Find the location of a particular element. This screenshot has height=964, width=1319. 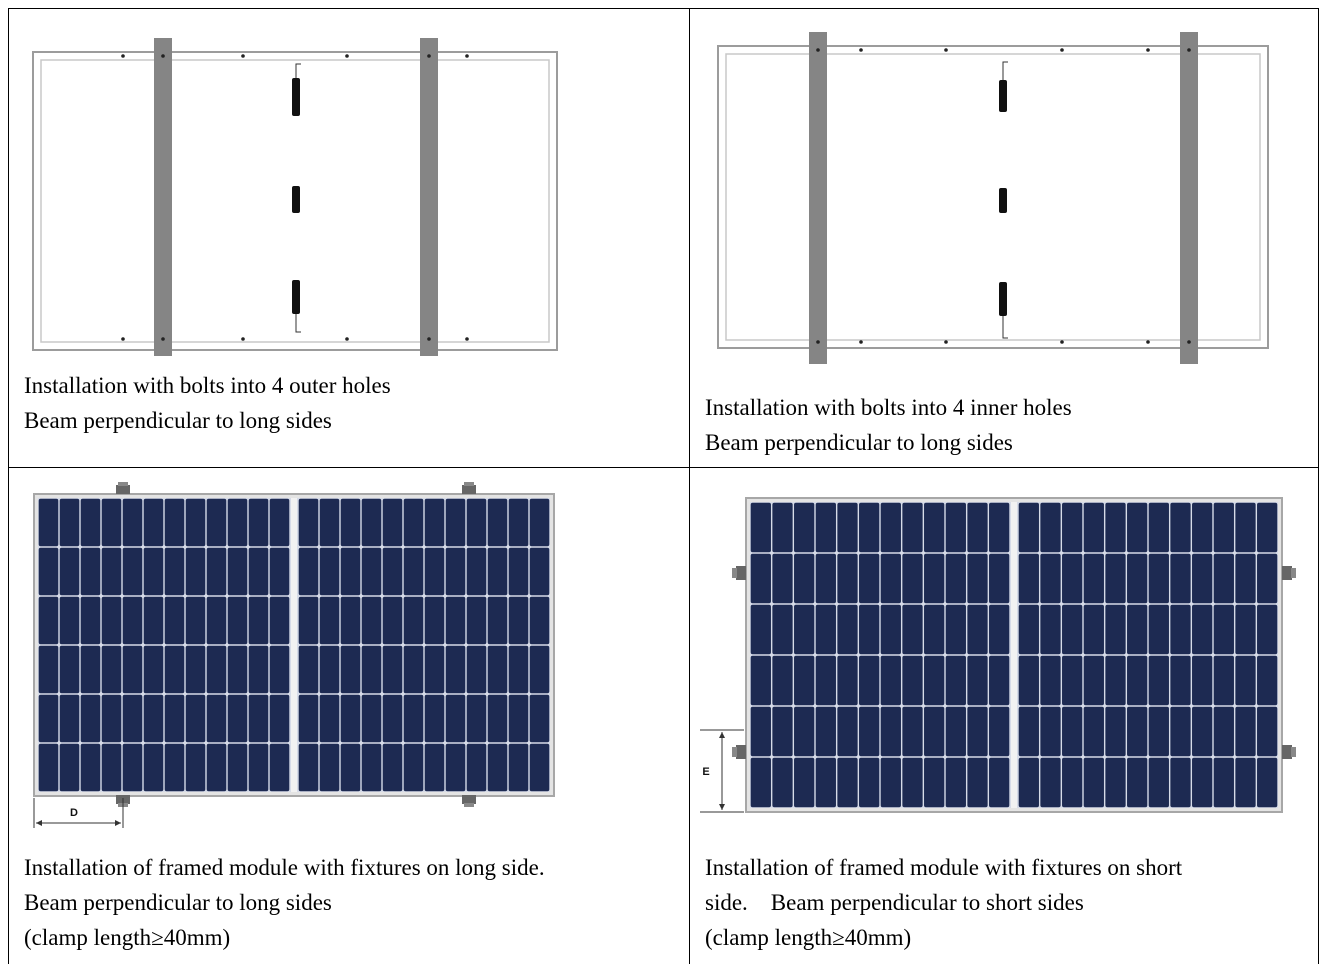

table-border-top is located at coordinates (663, 8).